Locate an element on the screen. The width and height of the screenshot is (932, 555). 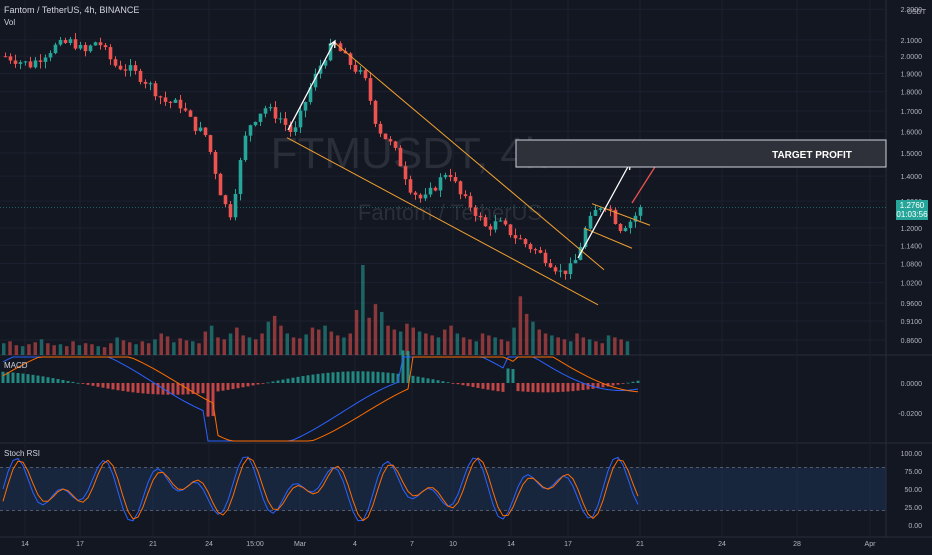
macd-pane-label: MACD is located at coordinates (16, 365).